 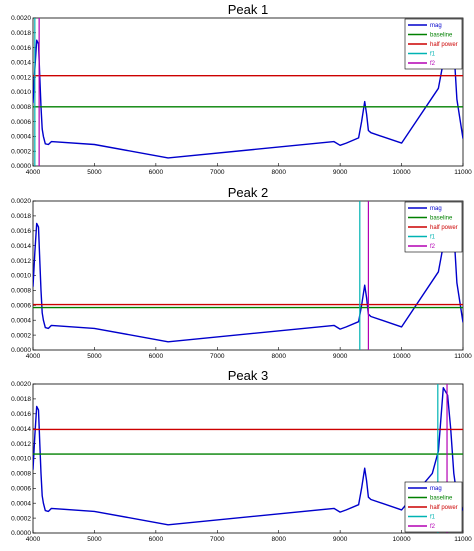 I want to click on chart-title: Peak 3, so click(x=248, y=375).